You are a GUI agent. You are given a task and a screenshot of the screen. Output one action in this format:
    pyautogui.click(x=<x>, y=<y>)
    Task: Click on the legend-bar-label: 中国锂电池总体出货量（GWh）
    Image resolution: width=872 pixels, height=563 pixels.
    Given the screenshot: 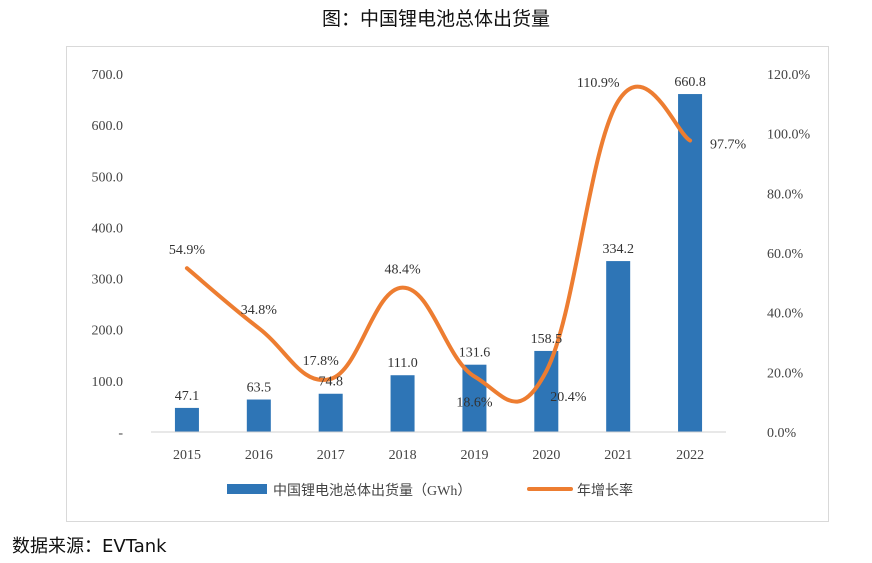 What is the action you would take?
    pyautogui.click(x=372, y=490)
    